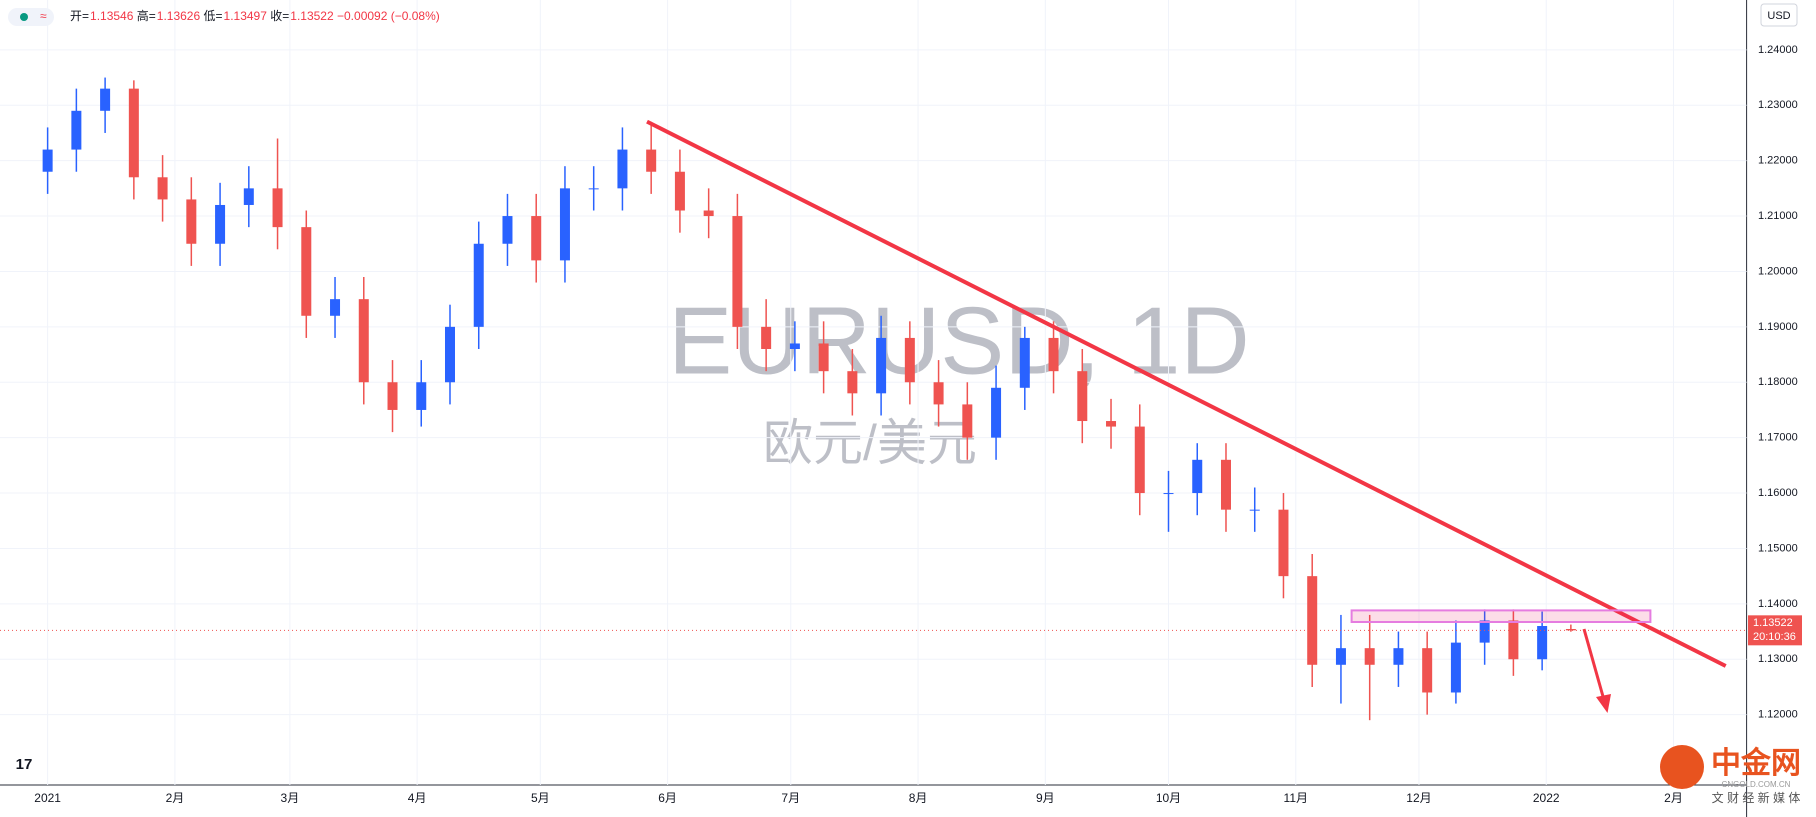 This screenshot has width=1816, height=817. I want to click on currency-button, so click(1779, 15).